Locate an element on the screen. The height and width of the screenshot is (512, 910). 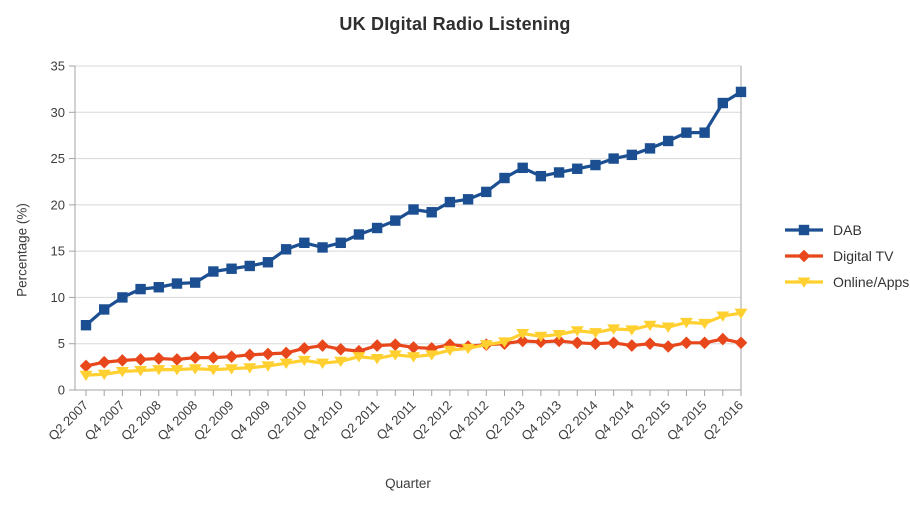
legend-item-online-apps: Online/Apps is located at coordinates (846, 282).